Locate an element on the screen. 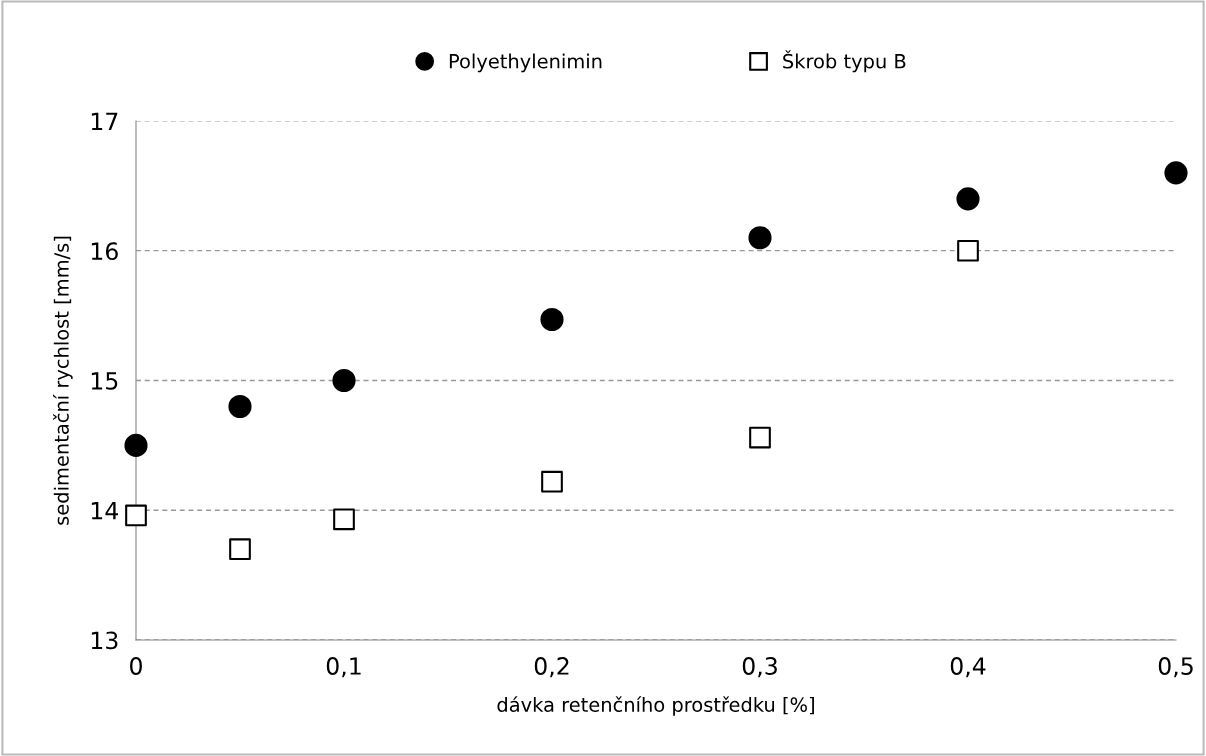 Image resolution: width=1206 pixels, height=756 pixels. y-tick-label: 17 is located at coordinates (104, 121).